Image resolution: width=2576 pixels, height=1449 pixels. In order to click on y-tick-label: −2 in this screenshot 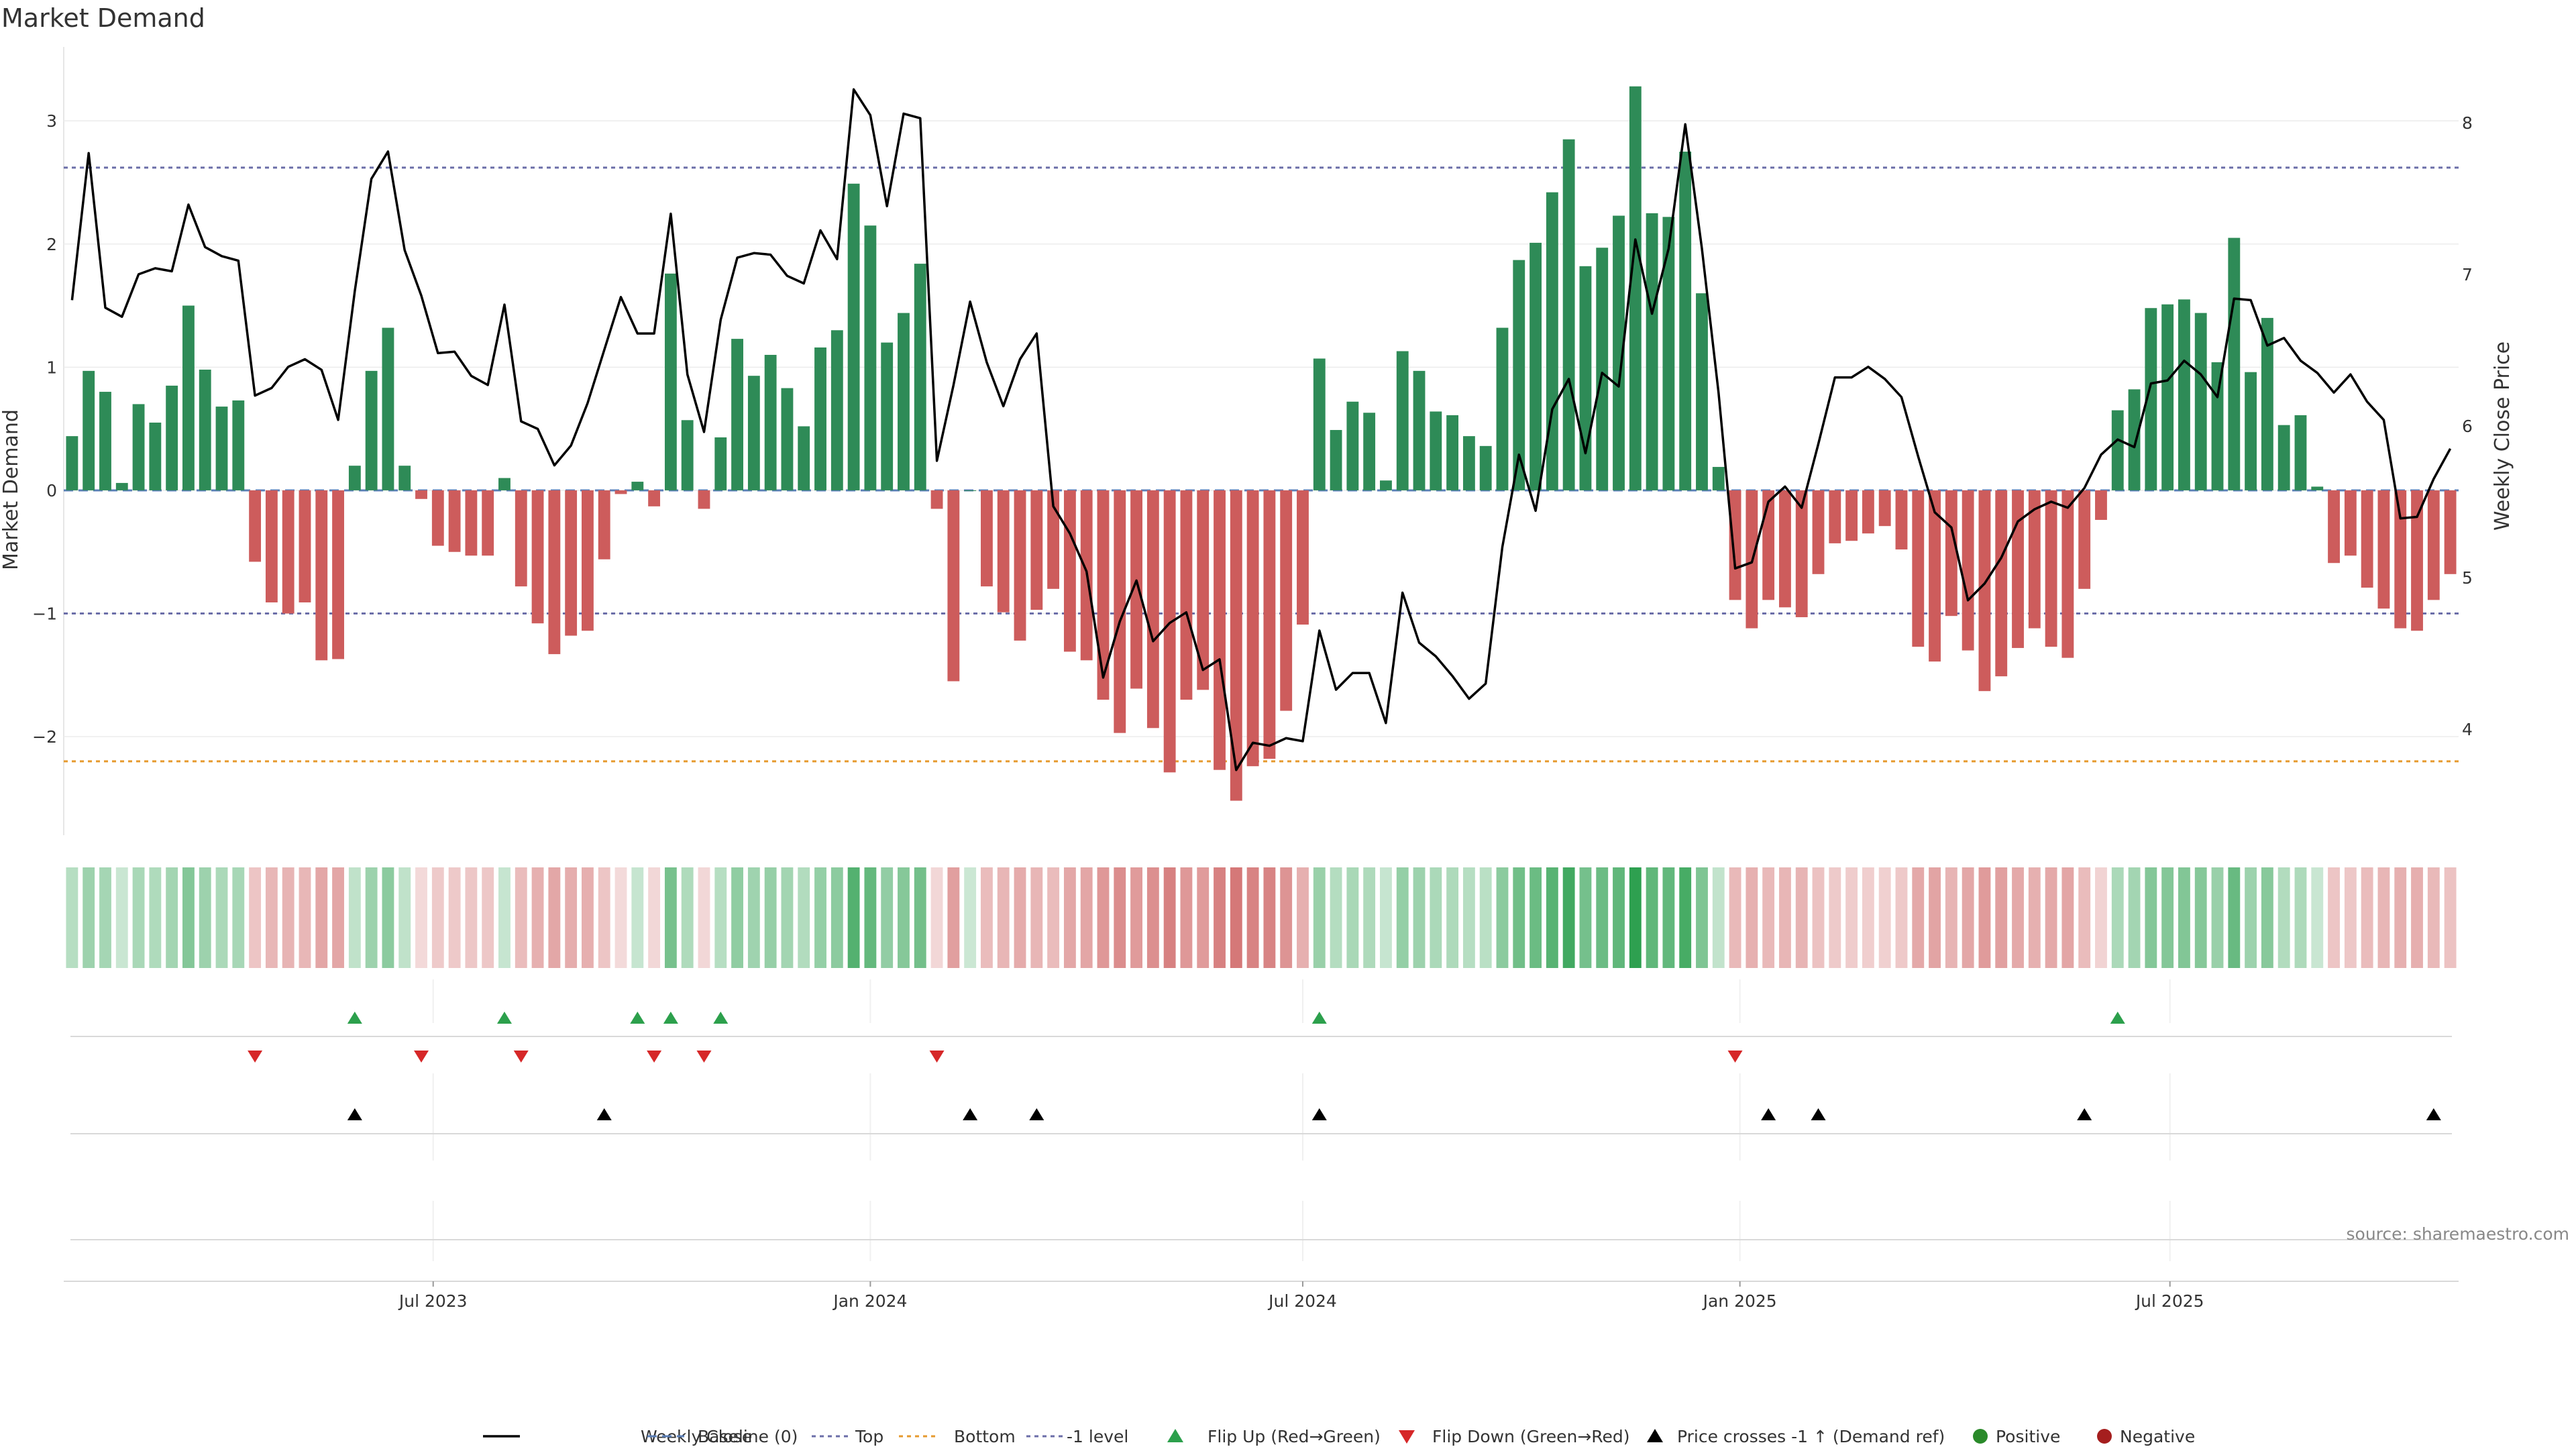, I will do `click(44, 737)`.